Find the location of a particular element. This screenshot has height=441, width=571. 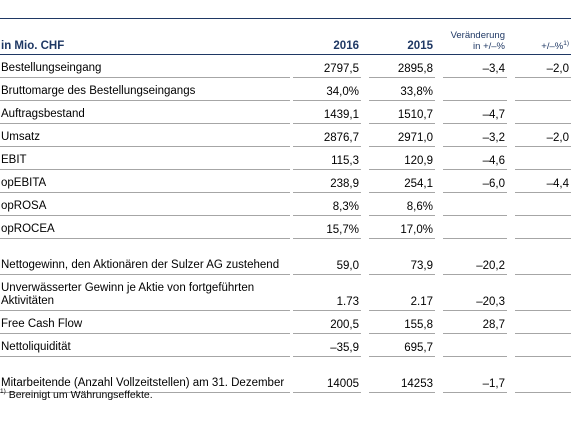

header-change: Veränderung in +/–% is located at coordinates (475, 36).